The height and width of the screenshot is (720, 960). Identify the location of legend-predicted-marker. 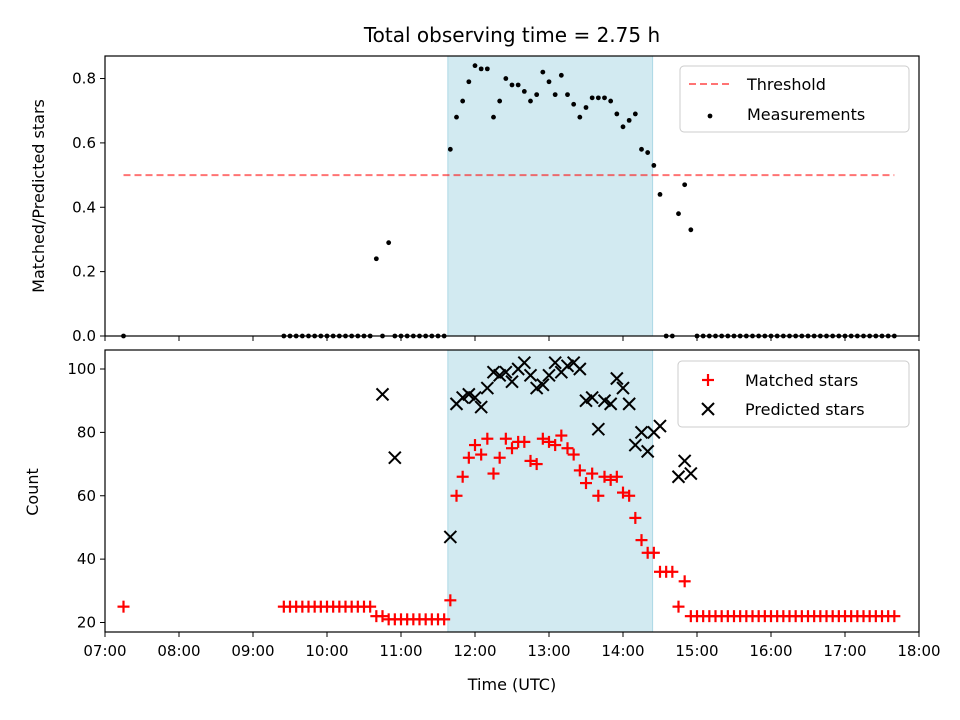
(708, 409).